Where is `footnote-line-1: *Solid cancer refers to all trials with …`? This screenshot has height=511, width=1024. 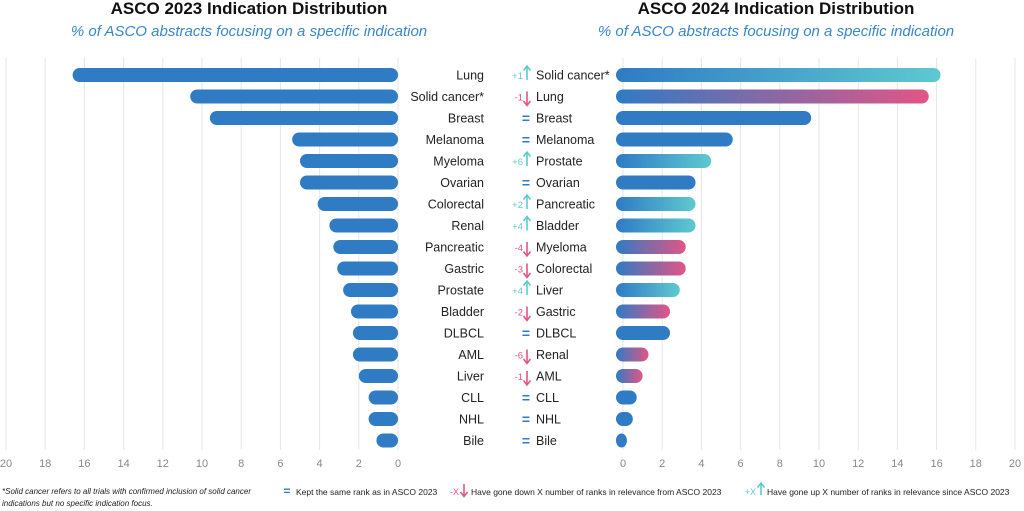
footnote-line-1: *Solid cancer refers to all trials with … is located at coordinates (126, 491).